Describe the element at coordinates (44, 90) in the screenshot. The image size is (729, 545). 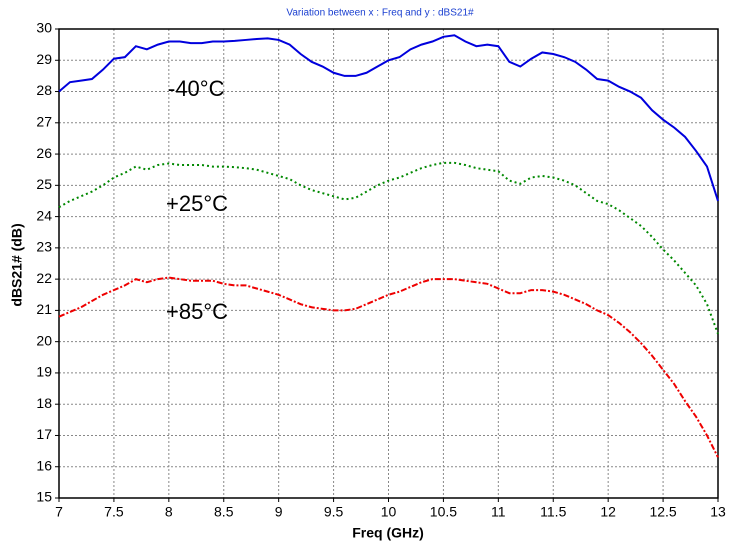
I see `y-tick-label: 28` at that location.